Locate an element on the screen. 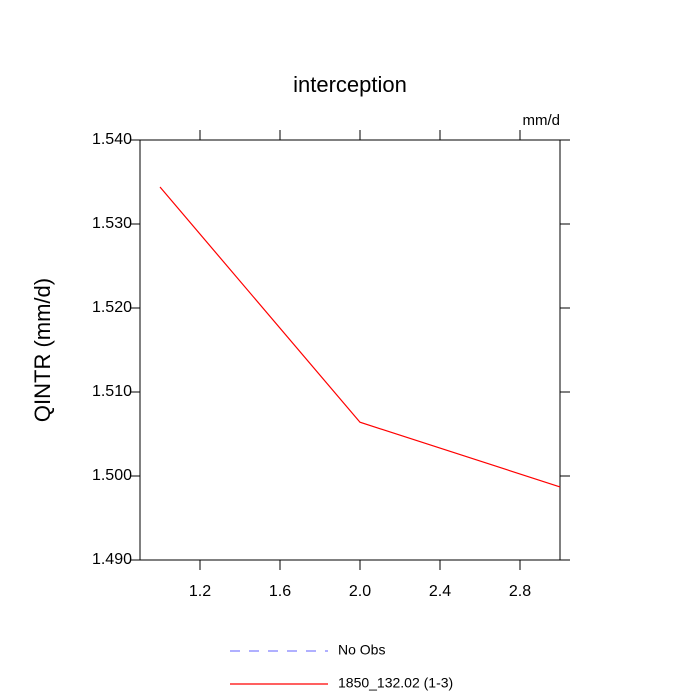 The image size is (700, 700). y-axis-label: QINTR (mm/d) is located at coordinates (42, 350).